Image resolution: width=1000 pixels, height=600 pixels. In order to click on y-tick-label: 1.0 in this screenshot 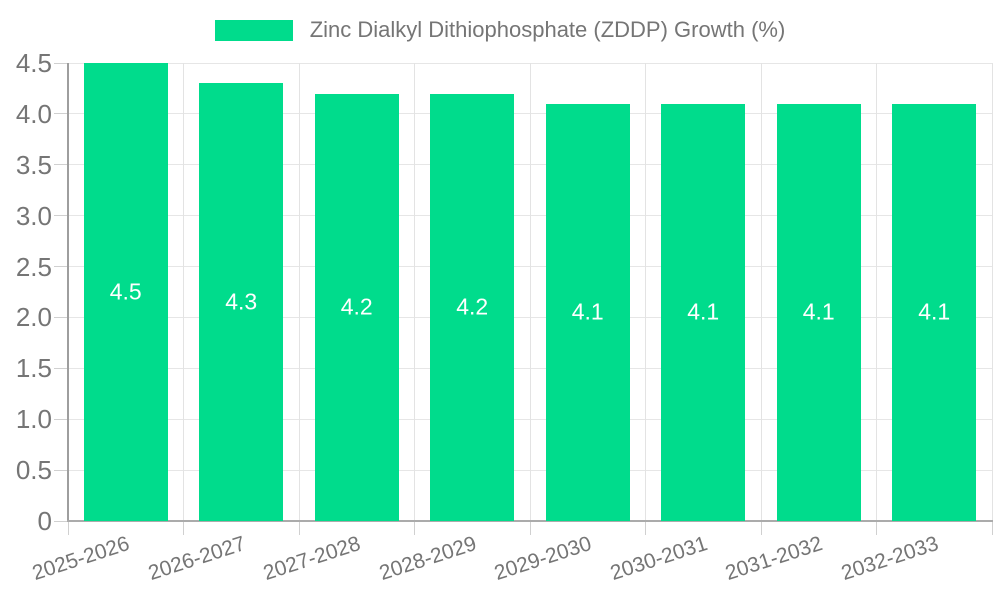, I will do `click(33, 419)`.